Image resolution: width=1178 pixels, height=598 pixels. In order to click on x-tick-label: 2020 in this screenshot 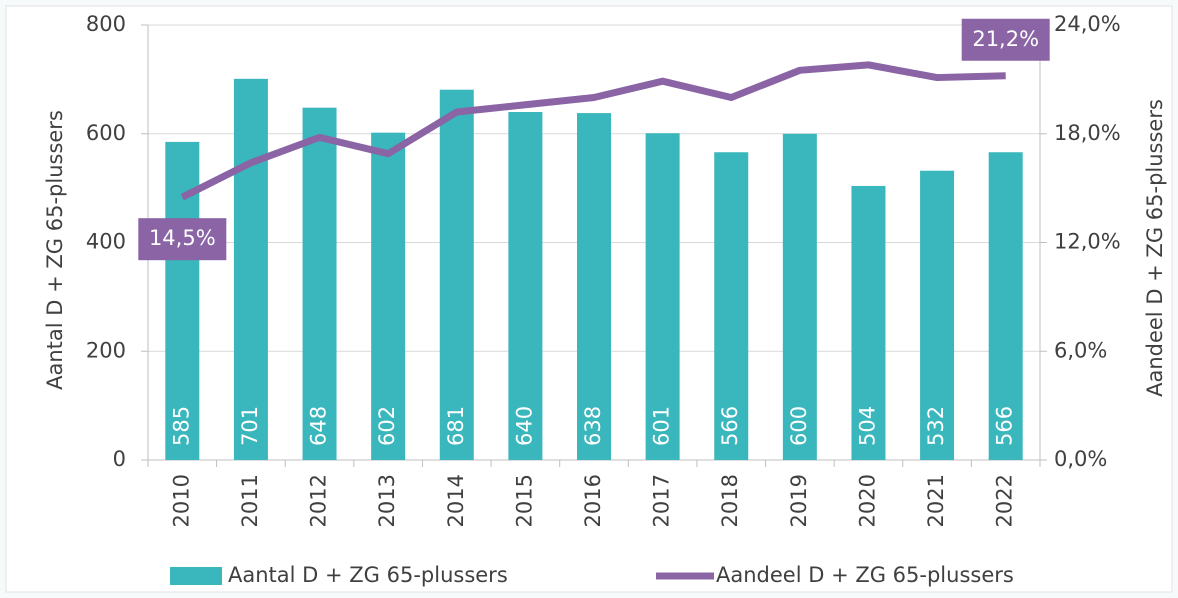, I will do `click(867, 500)`.